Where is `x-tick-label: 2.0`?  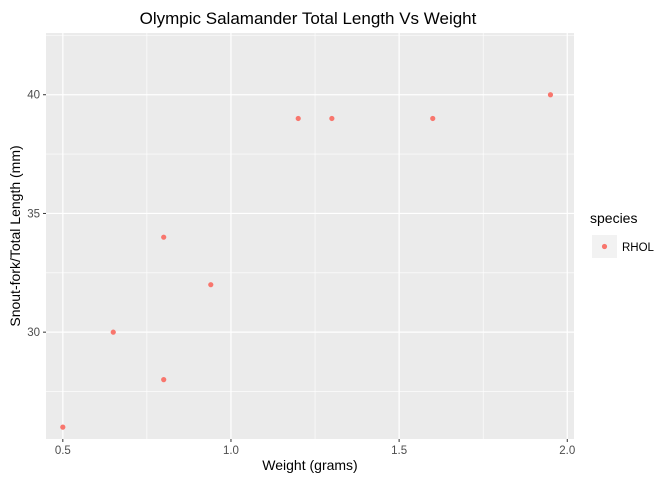 x-tick-label: 2.0 is located at coordinates (567, 451).